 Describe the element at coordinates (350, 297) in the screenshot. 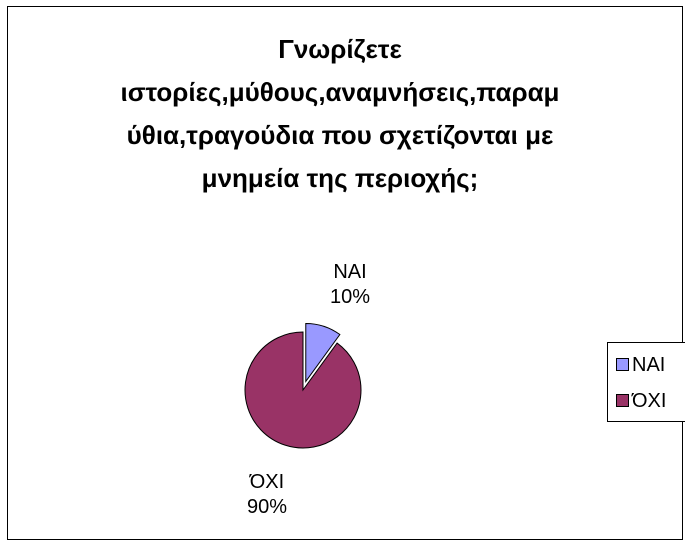

I see `slice-percent-nai: 10%` at that location.